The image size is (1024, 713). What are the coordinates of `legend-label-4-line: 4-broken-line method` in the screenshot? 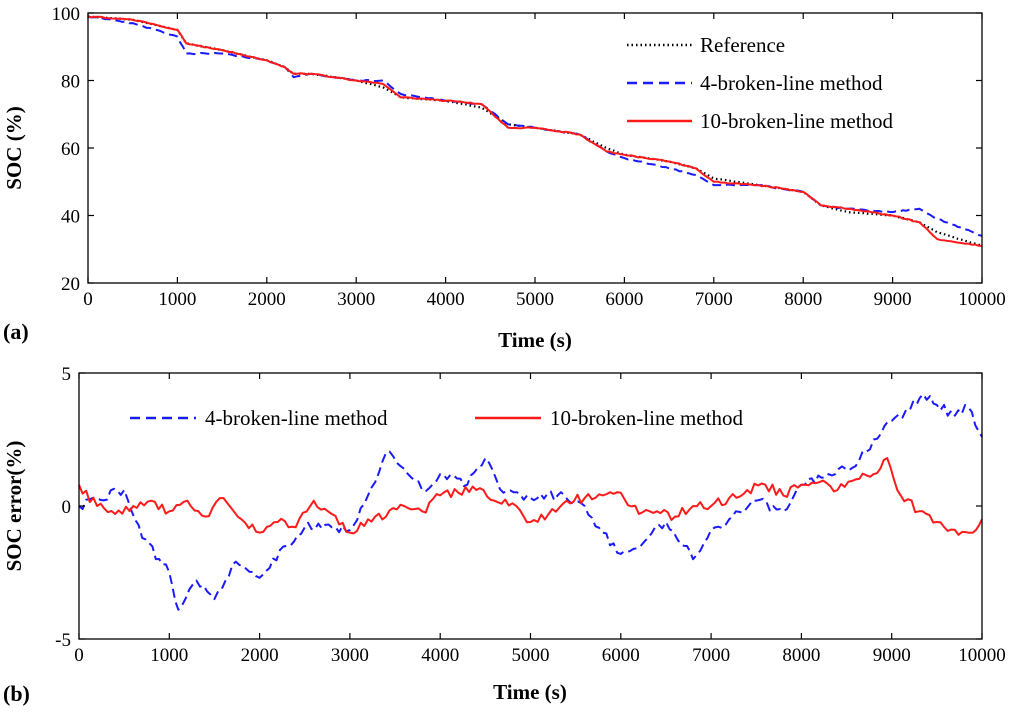 It's located at (791, 83).